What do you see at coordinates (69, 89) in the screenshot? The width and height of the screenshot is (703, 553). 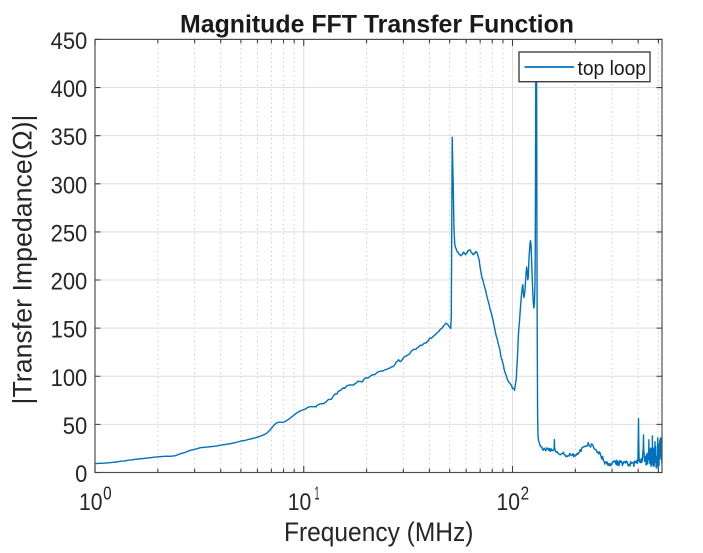 I see `svg-text: 400` at bounding box center [69, 89].